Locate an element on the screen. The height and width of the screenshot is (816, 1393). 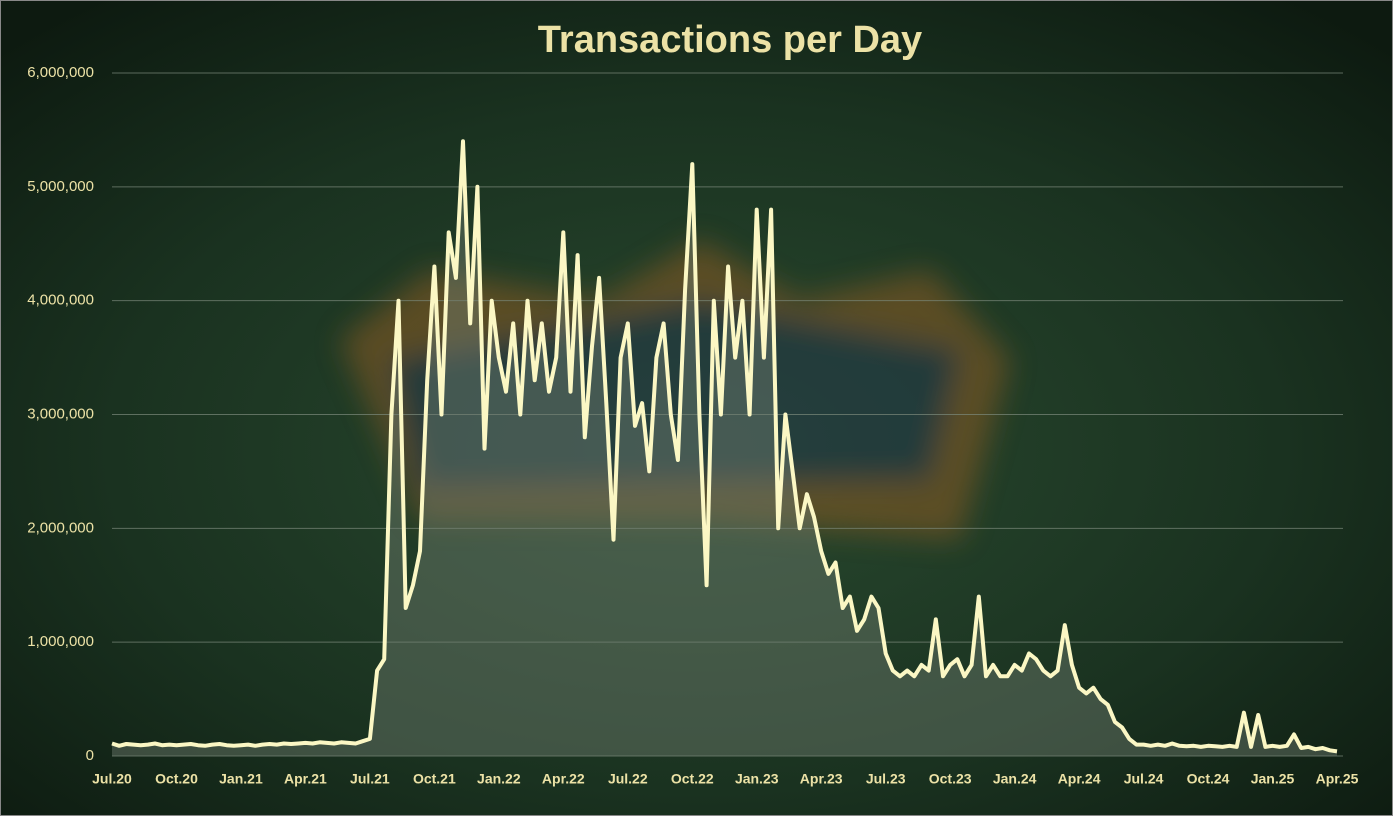
x-tick-label: Oct.23 is located at coordinates (950, 779).